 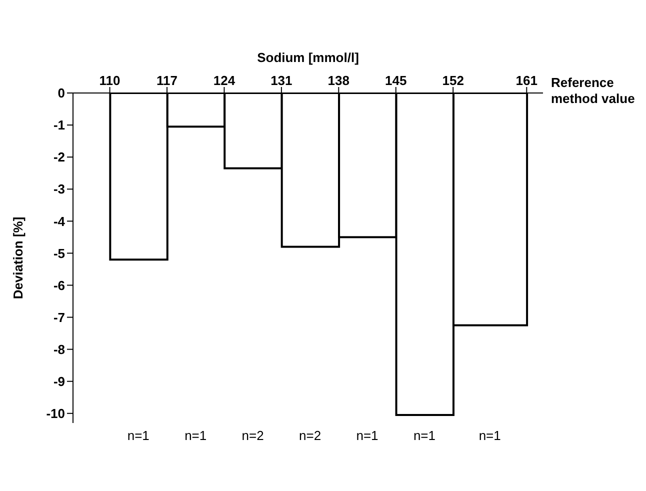 I want to click on y-tick-label: -2, so click(x=59, y=157).